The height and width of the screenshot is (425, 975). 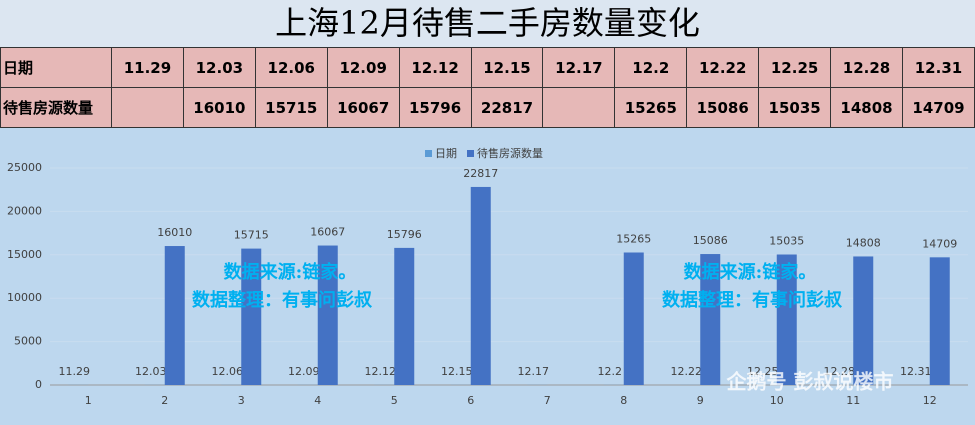 I want to click on table-cell: 12.22, so click(x=723, y=67).